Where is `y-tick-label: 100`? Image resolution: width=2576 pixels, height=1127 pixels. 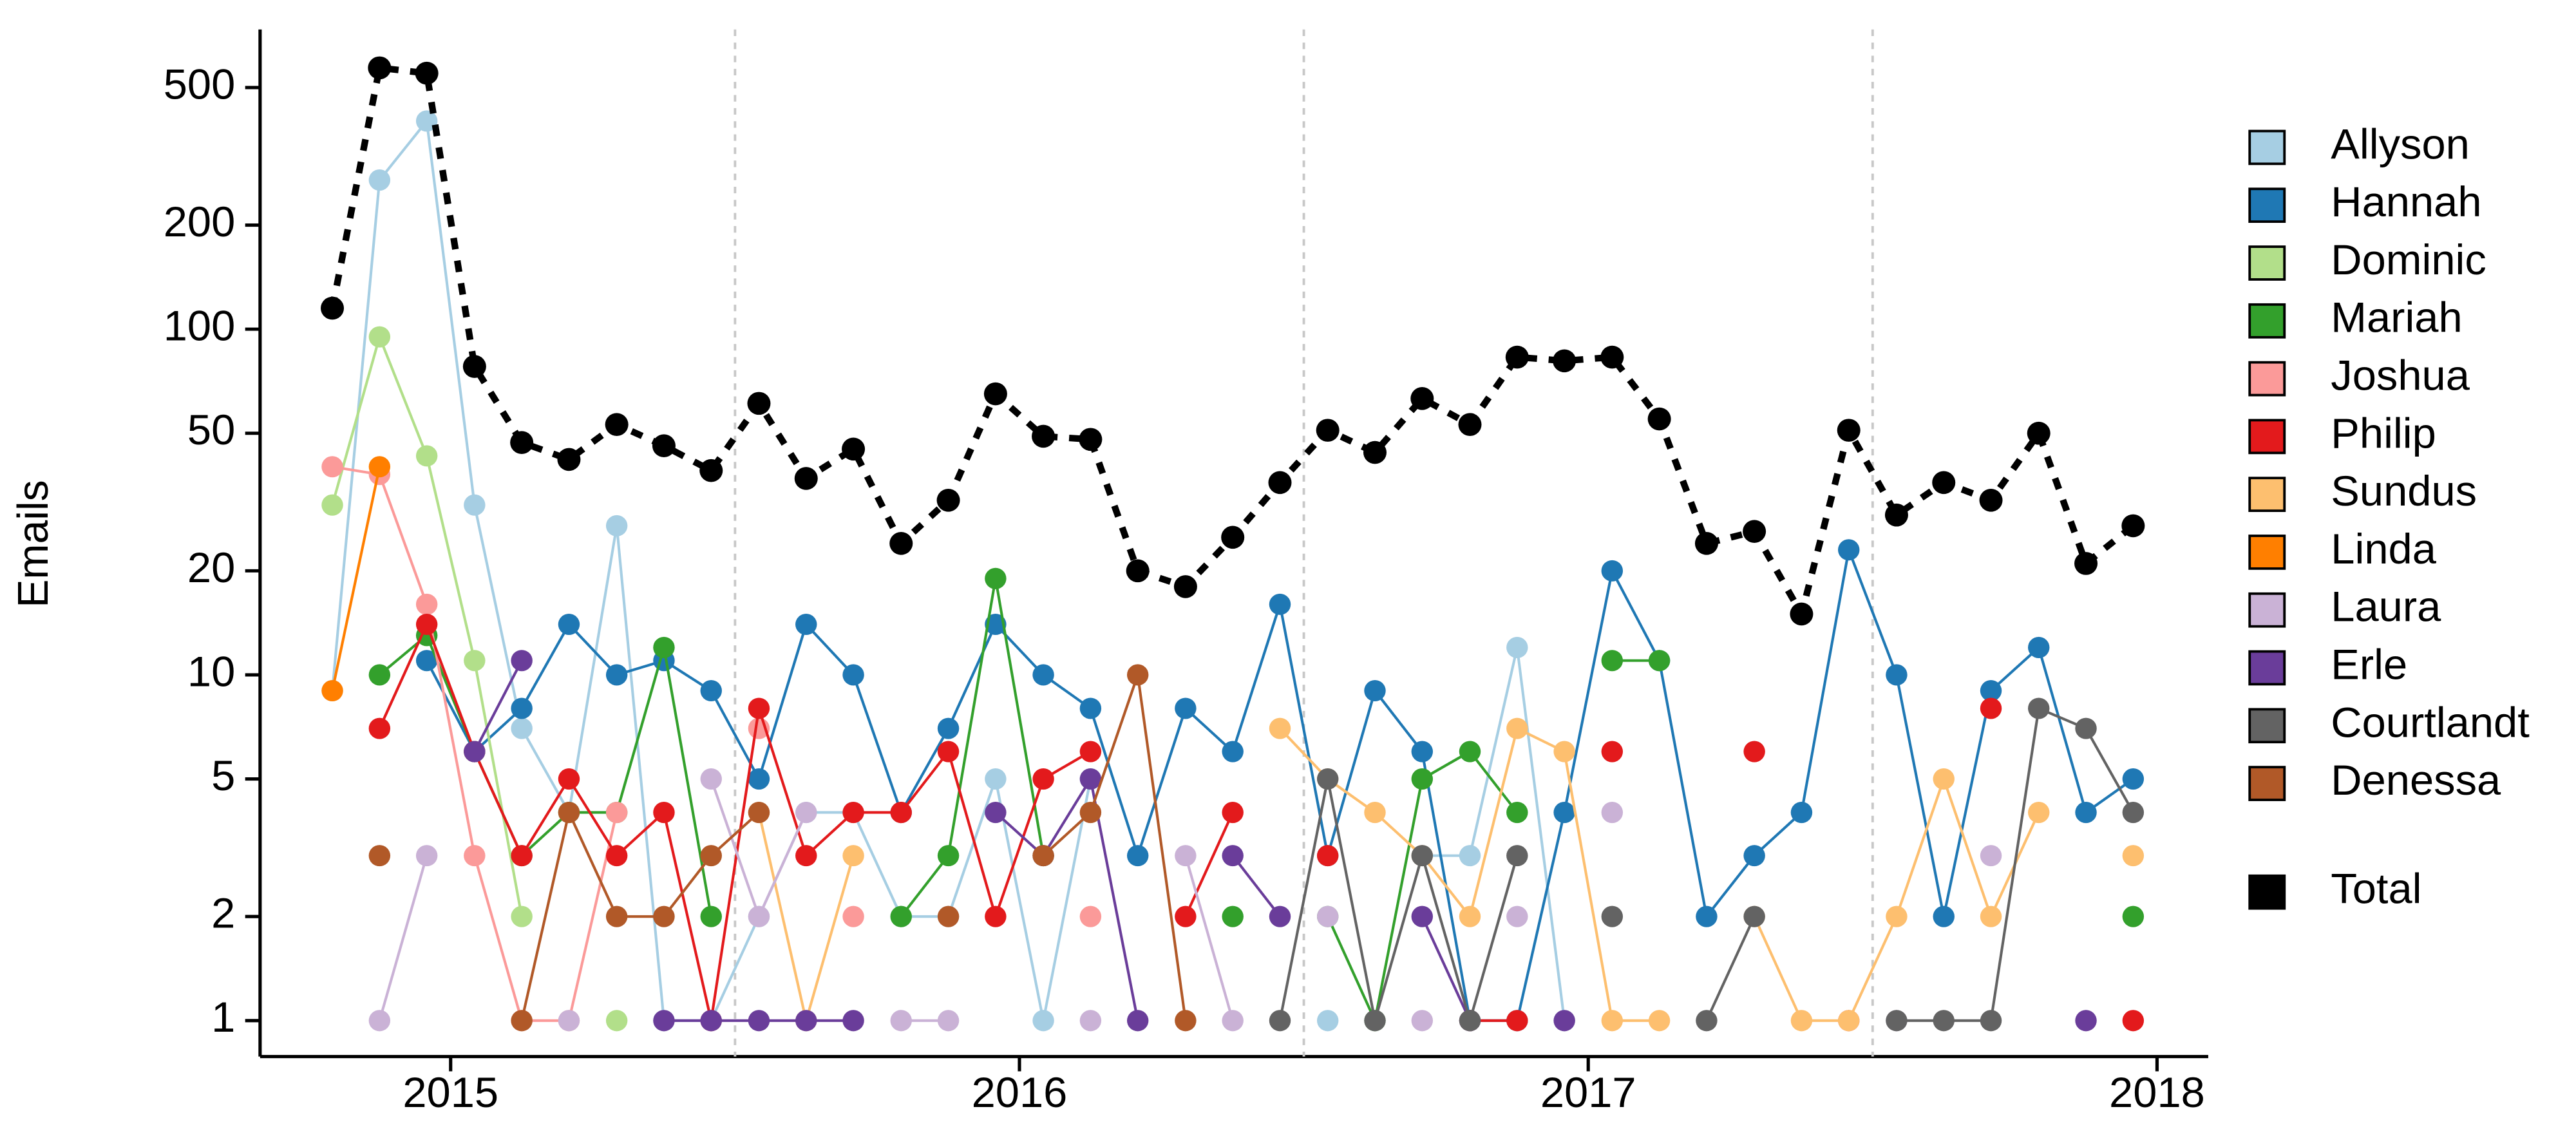
y-tick-label: 100 is located at coordinates (200, 326).